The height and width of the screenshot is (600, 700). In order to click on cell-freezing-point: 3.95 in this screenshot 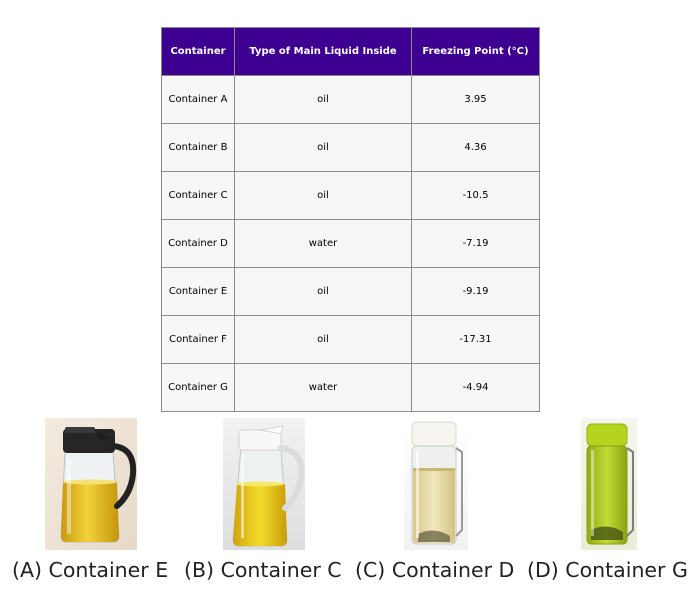, I will do `click(475, 99)`.